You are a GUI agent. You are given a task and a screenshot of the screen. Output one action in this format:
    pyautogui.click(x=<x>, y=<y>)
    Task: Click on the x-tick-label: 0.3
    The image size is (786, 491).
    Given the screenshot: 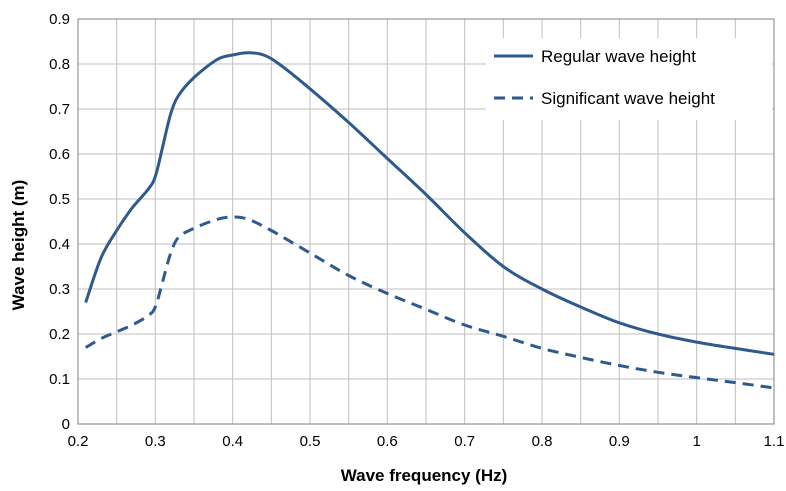 What is the action you would take?
    pyautogui.click(x=155, y=441)
    